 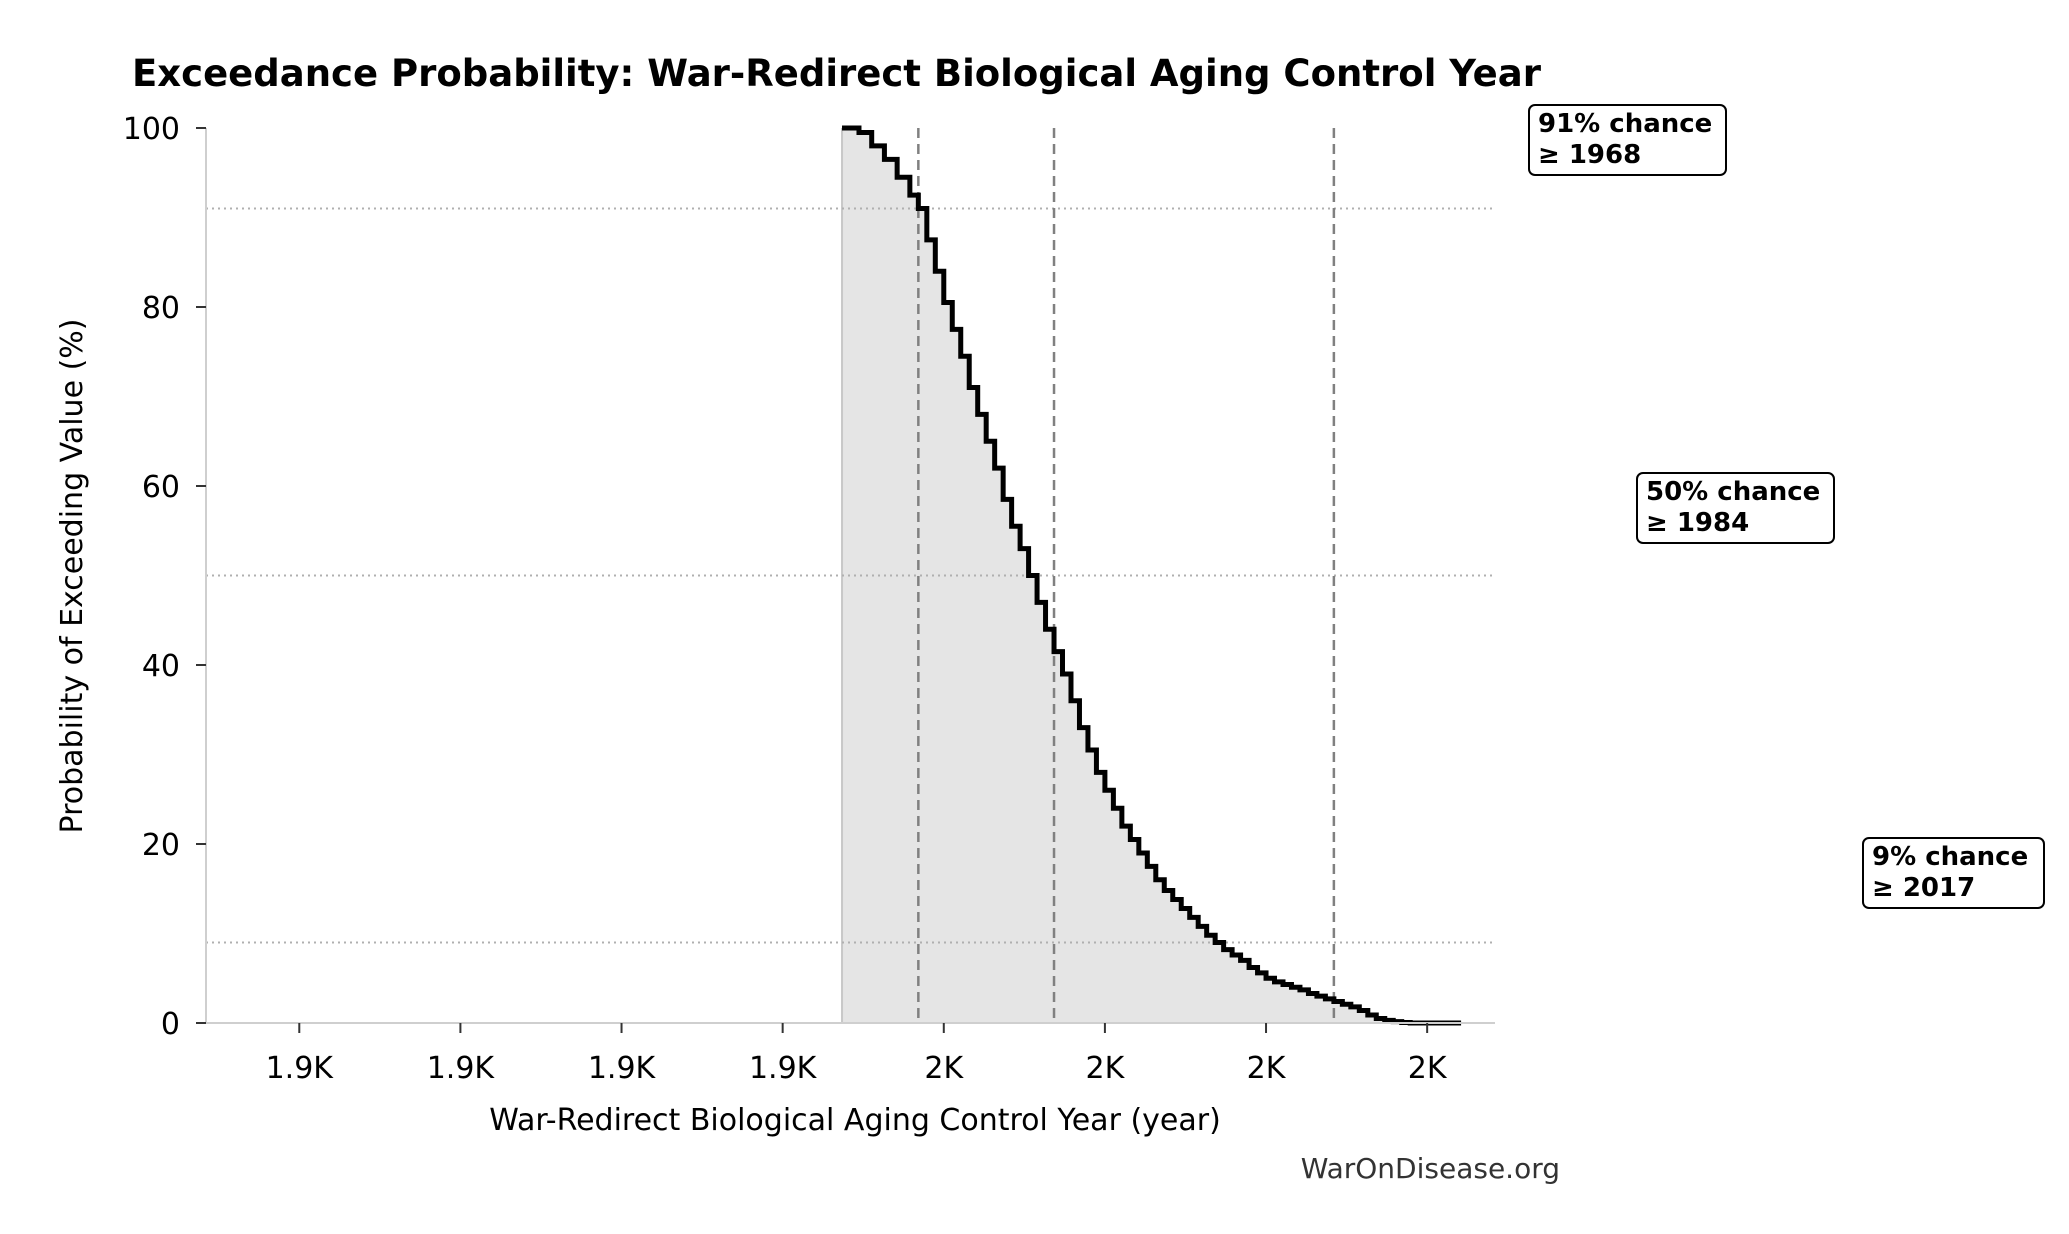 What do you see at coordinates (1697, 523) in the screenshot?
I see `annotation-line-2: ≥ 1984` at bounding box center [1697, 523].